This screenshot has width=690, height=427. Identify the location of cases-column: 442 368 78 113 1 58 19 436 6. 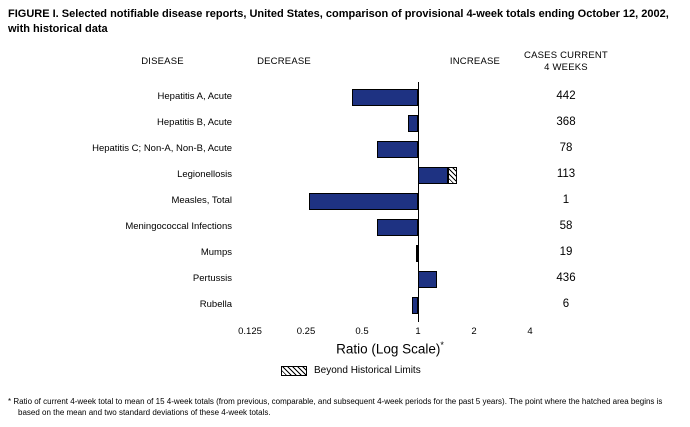
(566, 201).